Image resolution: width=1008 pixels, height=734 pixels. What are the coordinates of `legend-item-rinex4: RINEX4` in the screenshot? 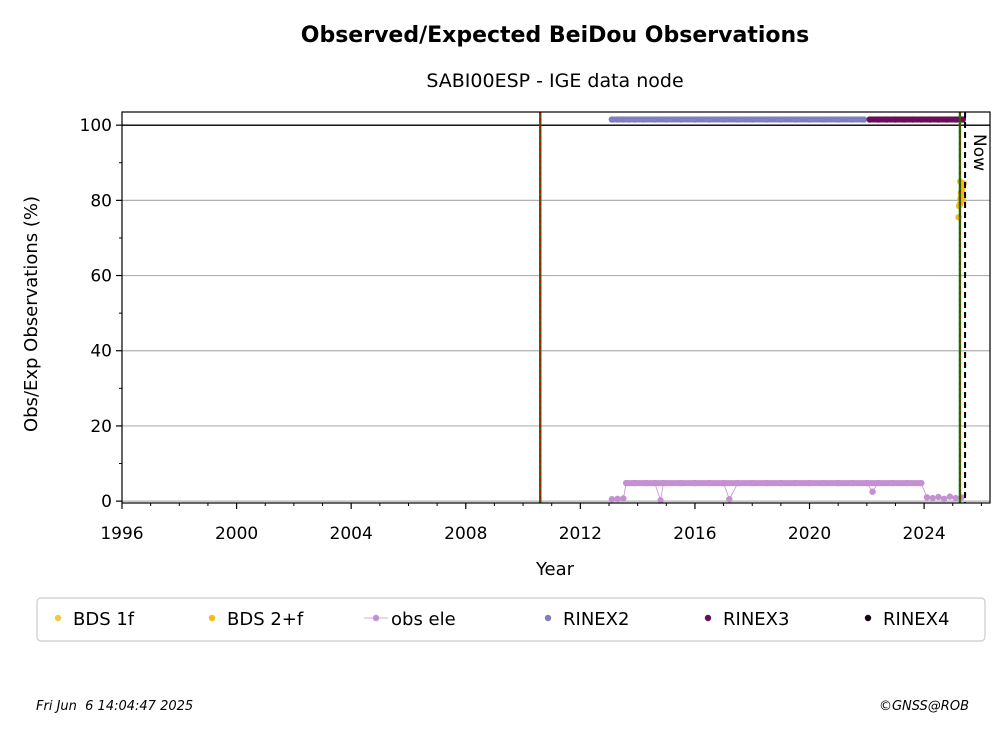 It's located at (906, 619).